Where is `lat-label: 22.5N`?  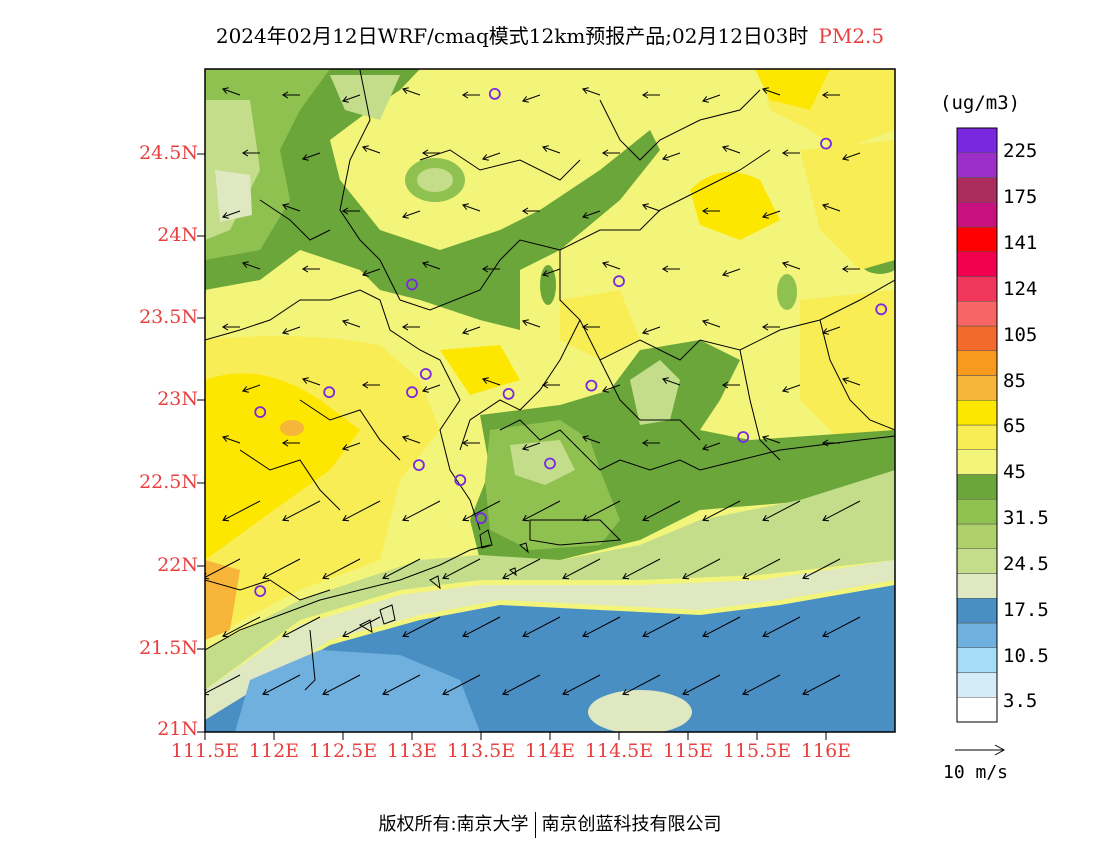 lat-label: 22.5N is located at coordinates (168, 482).